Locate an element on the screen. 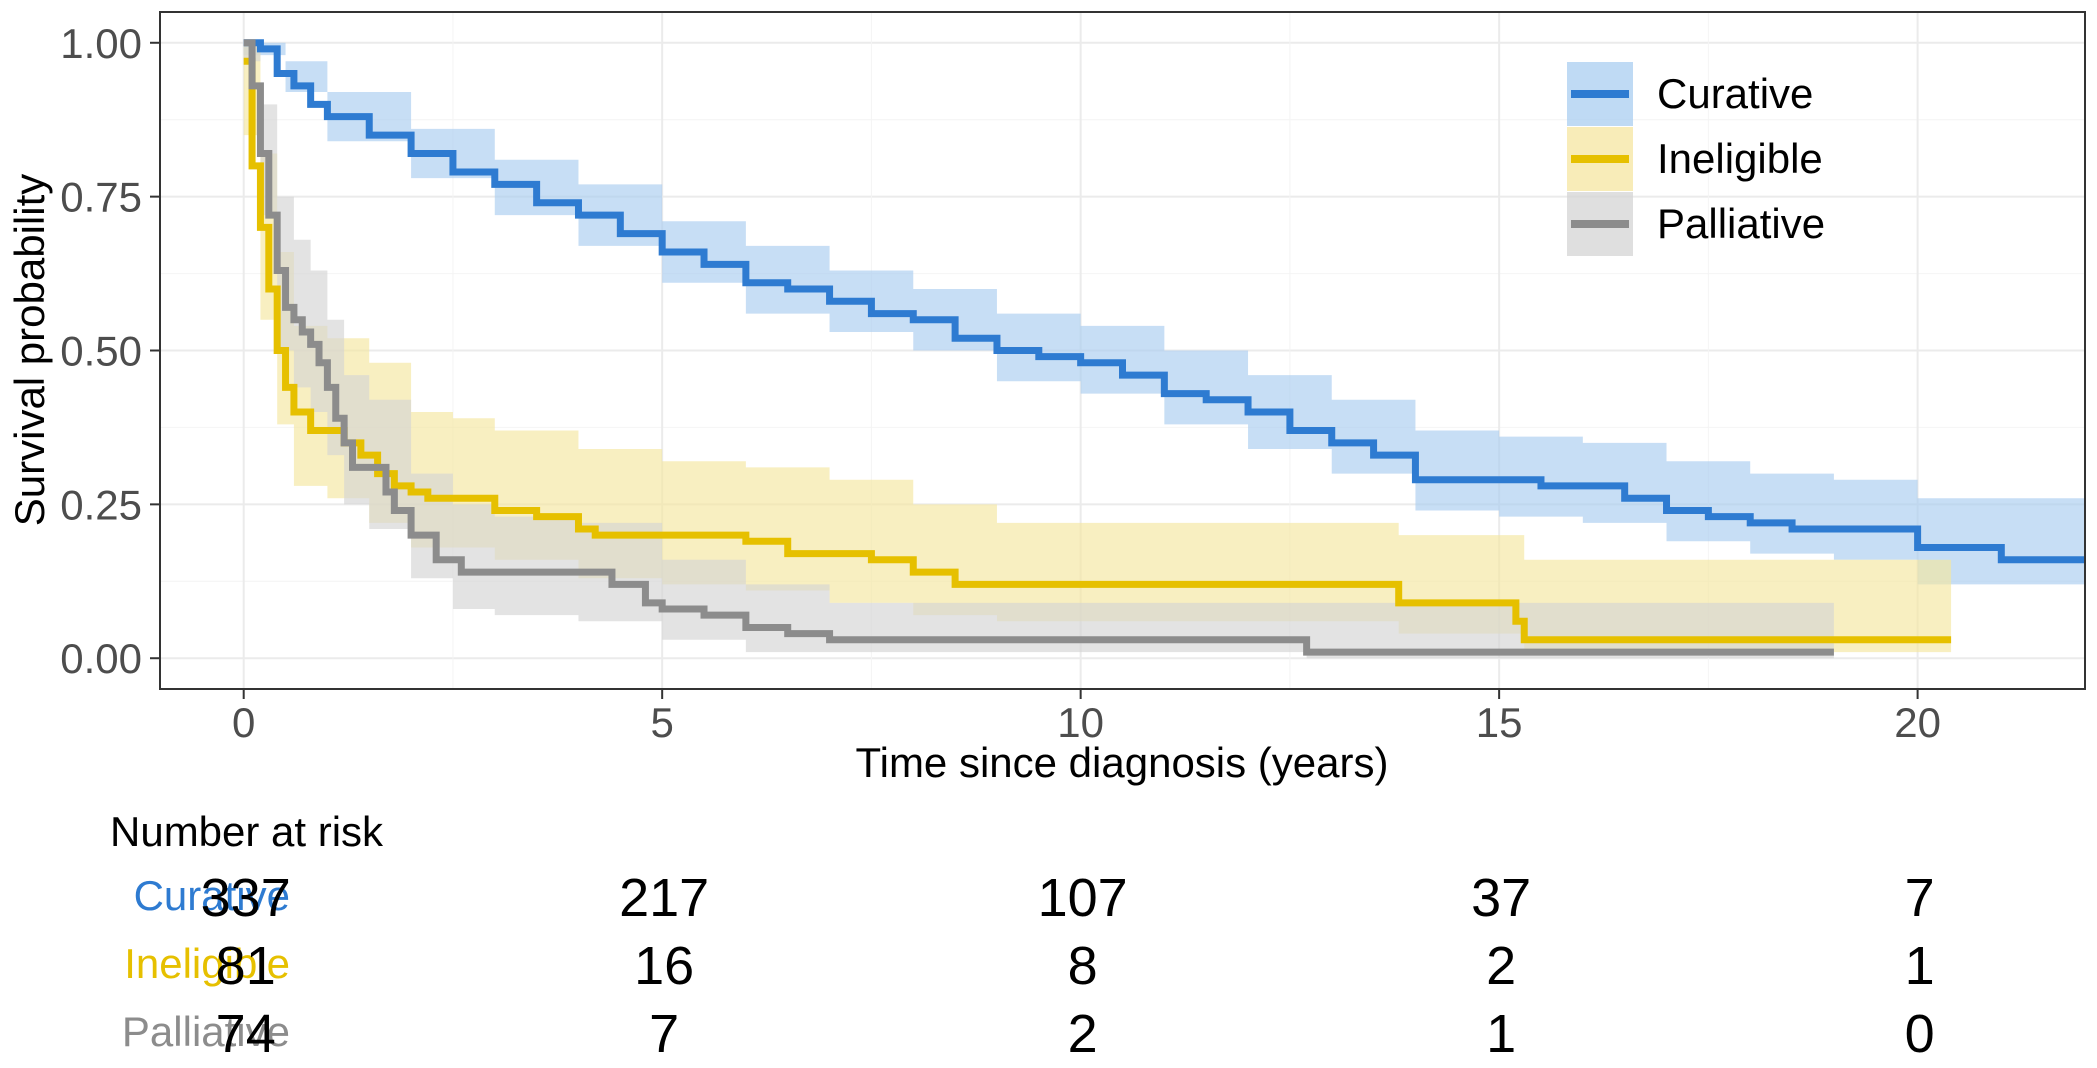 The height and width of the screenshot is (1068, 2097). risk-count: 81 is located at coordinates (246, 966).